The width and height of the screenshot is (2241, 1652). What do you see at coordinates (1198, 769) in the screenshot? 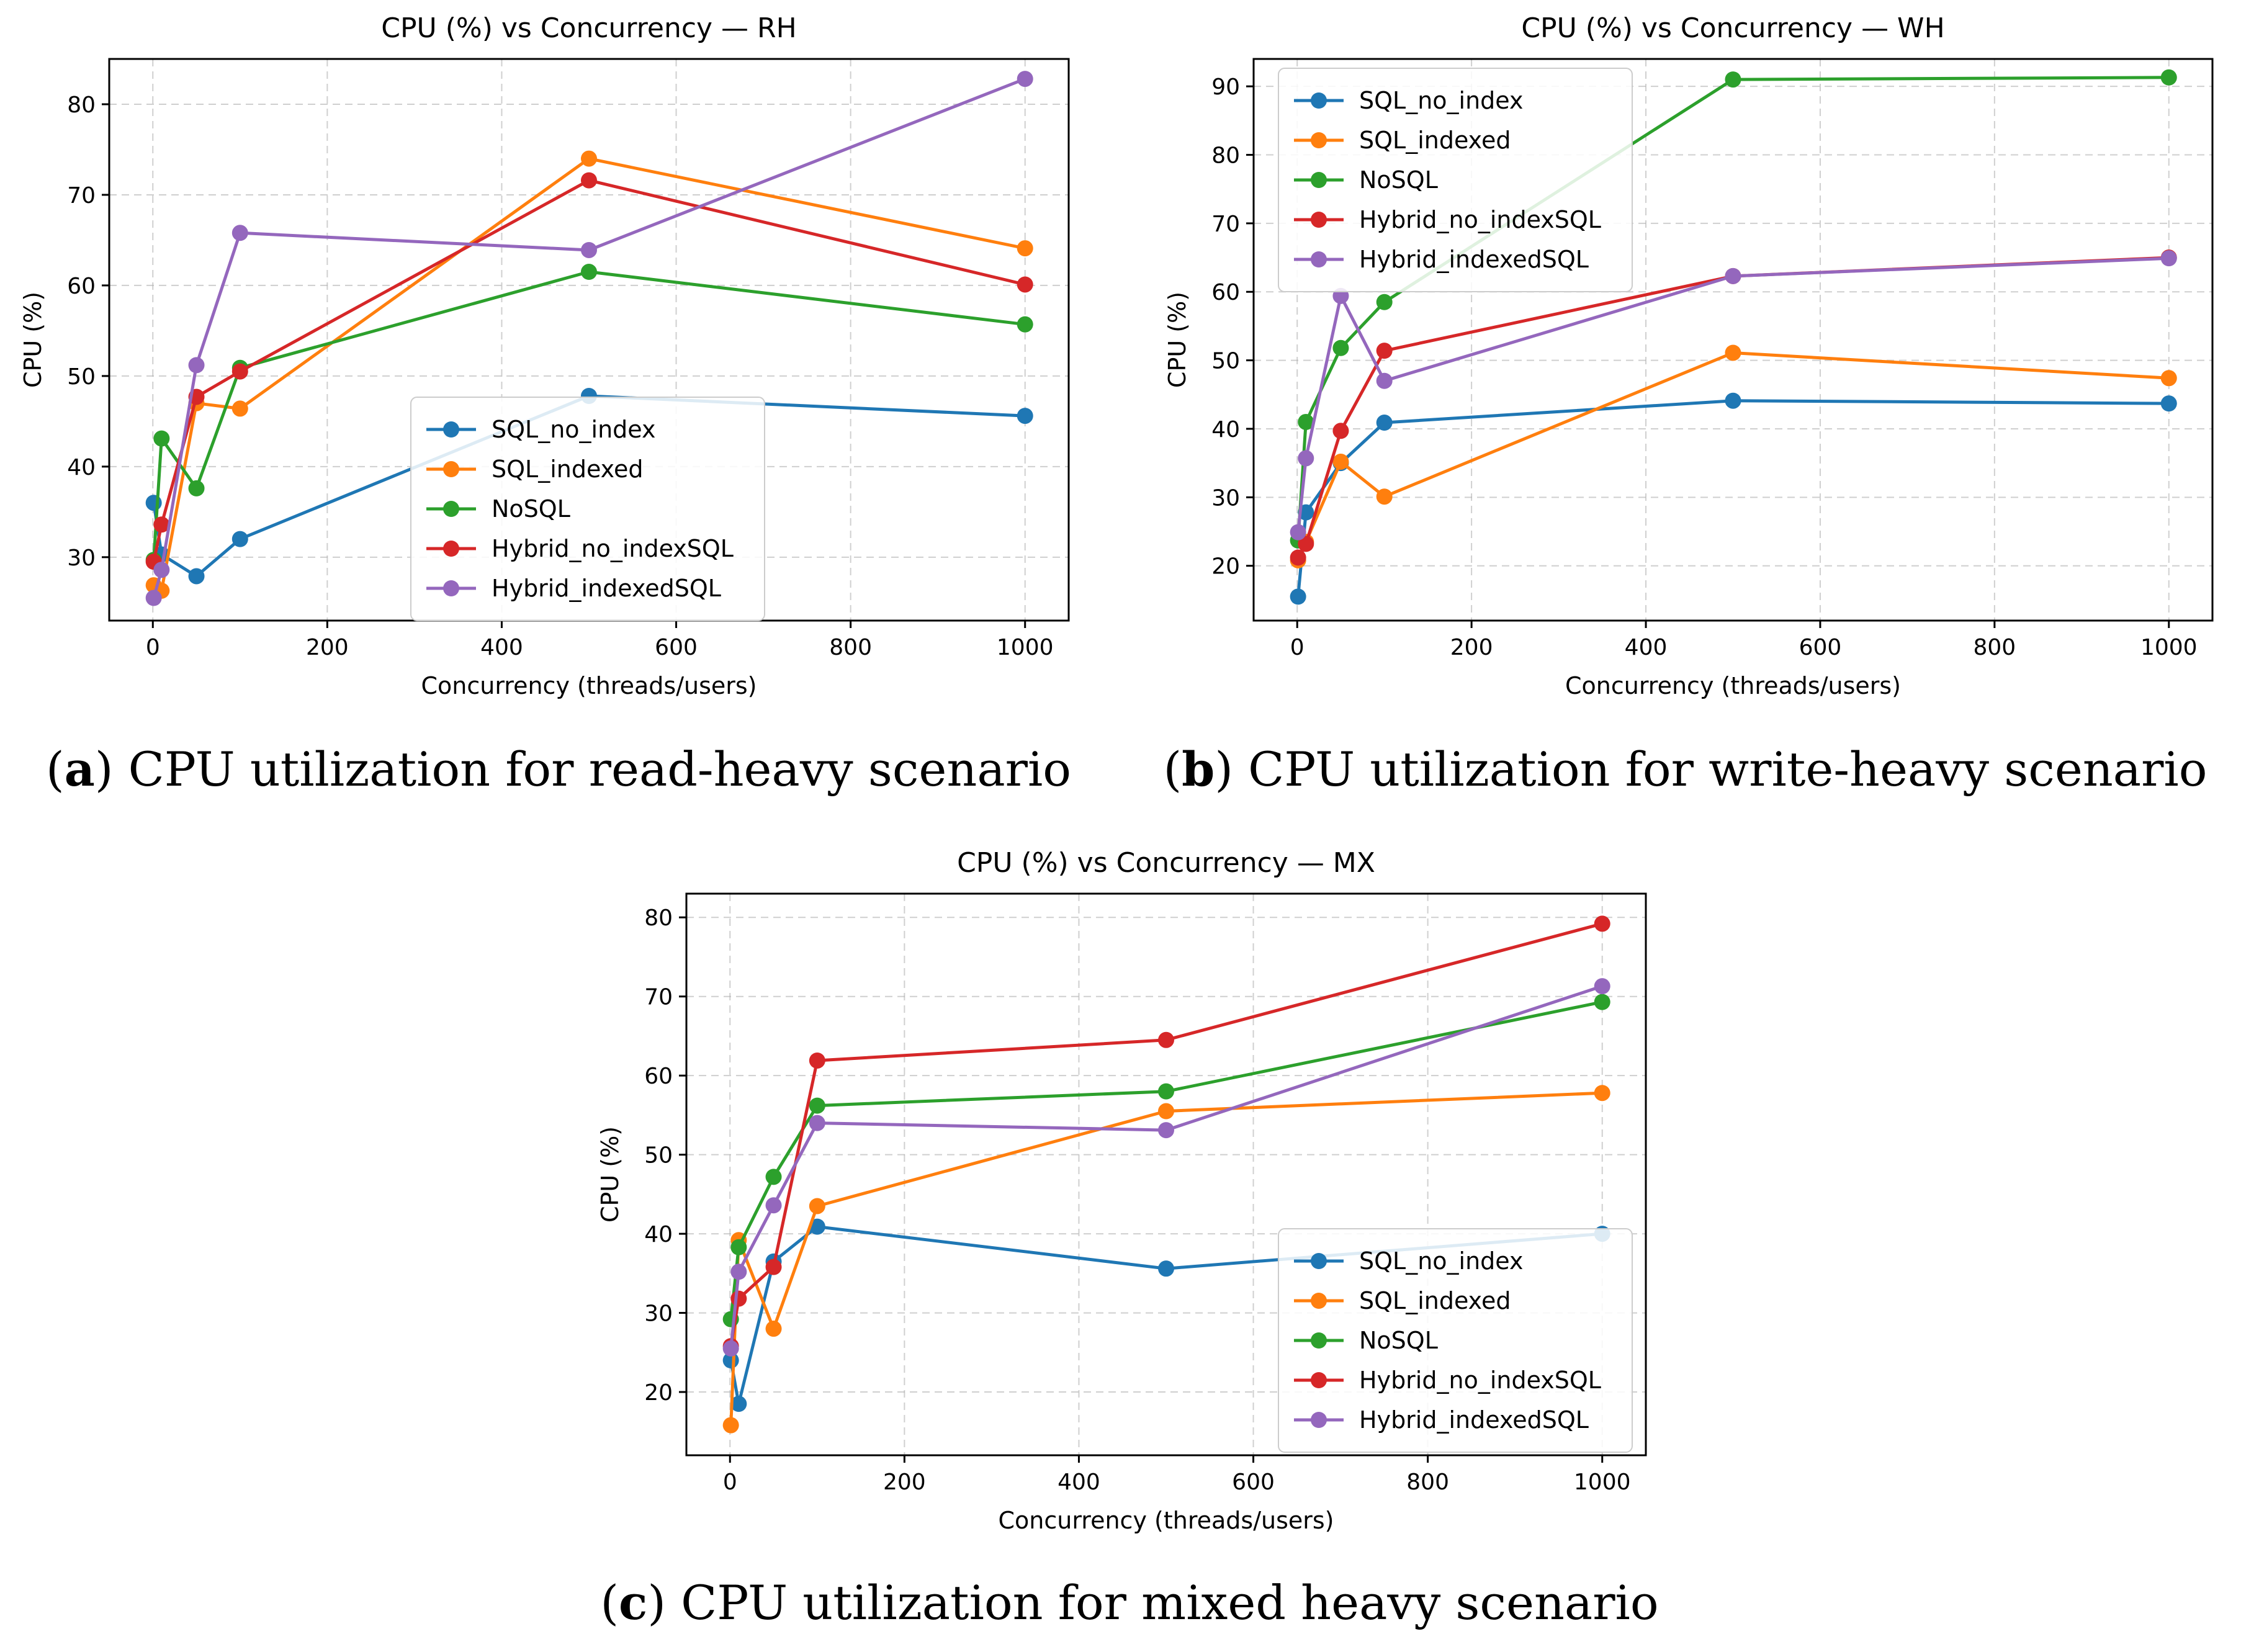
I see `caption-label: b` at bounding box center [1198, 769].